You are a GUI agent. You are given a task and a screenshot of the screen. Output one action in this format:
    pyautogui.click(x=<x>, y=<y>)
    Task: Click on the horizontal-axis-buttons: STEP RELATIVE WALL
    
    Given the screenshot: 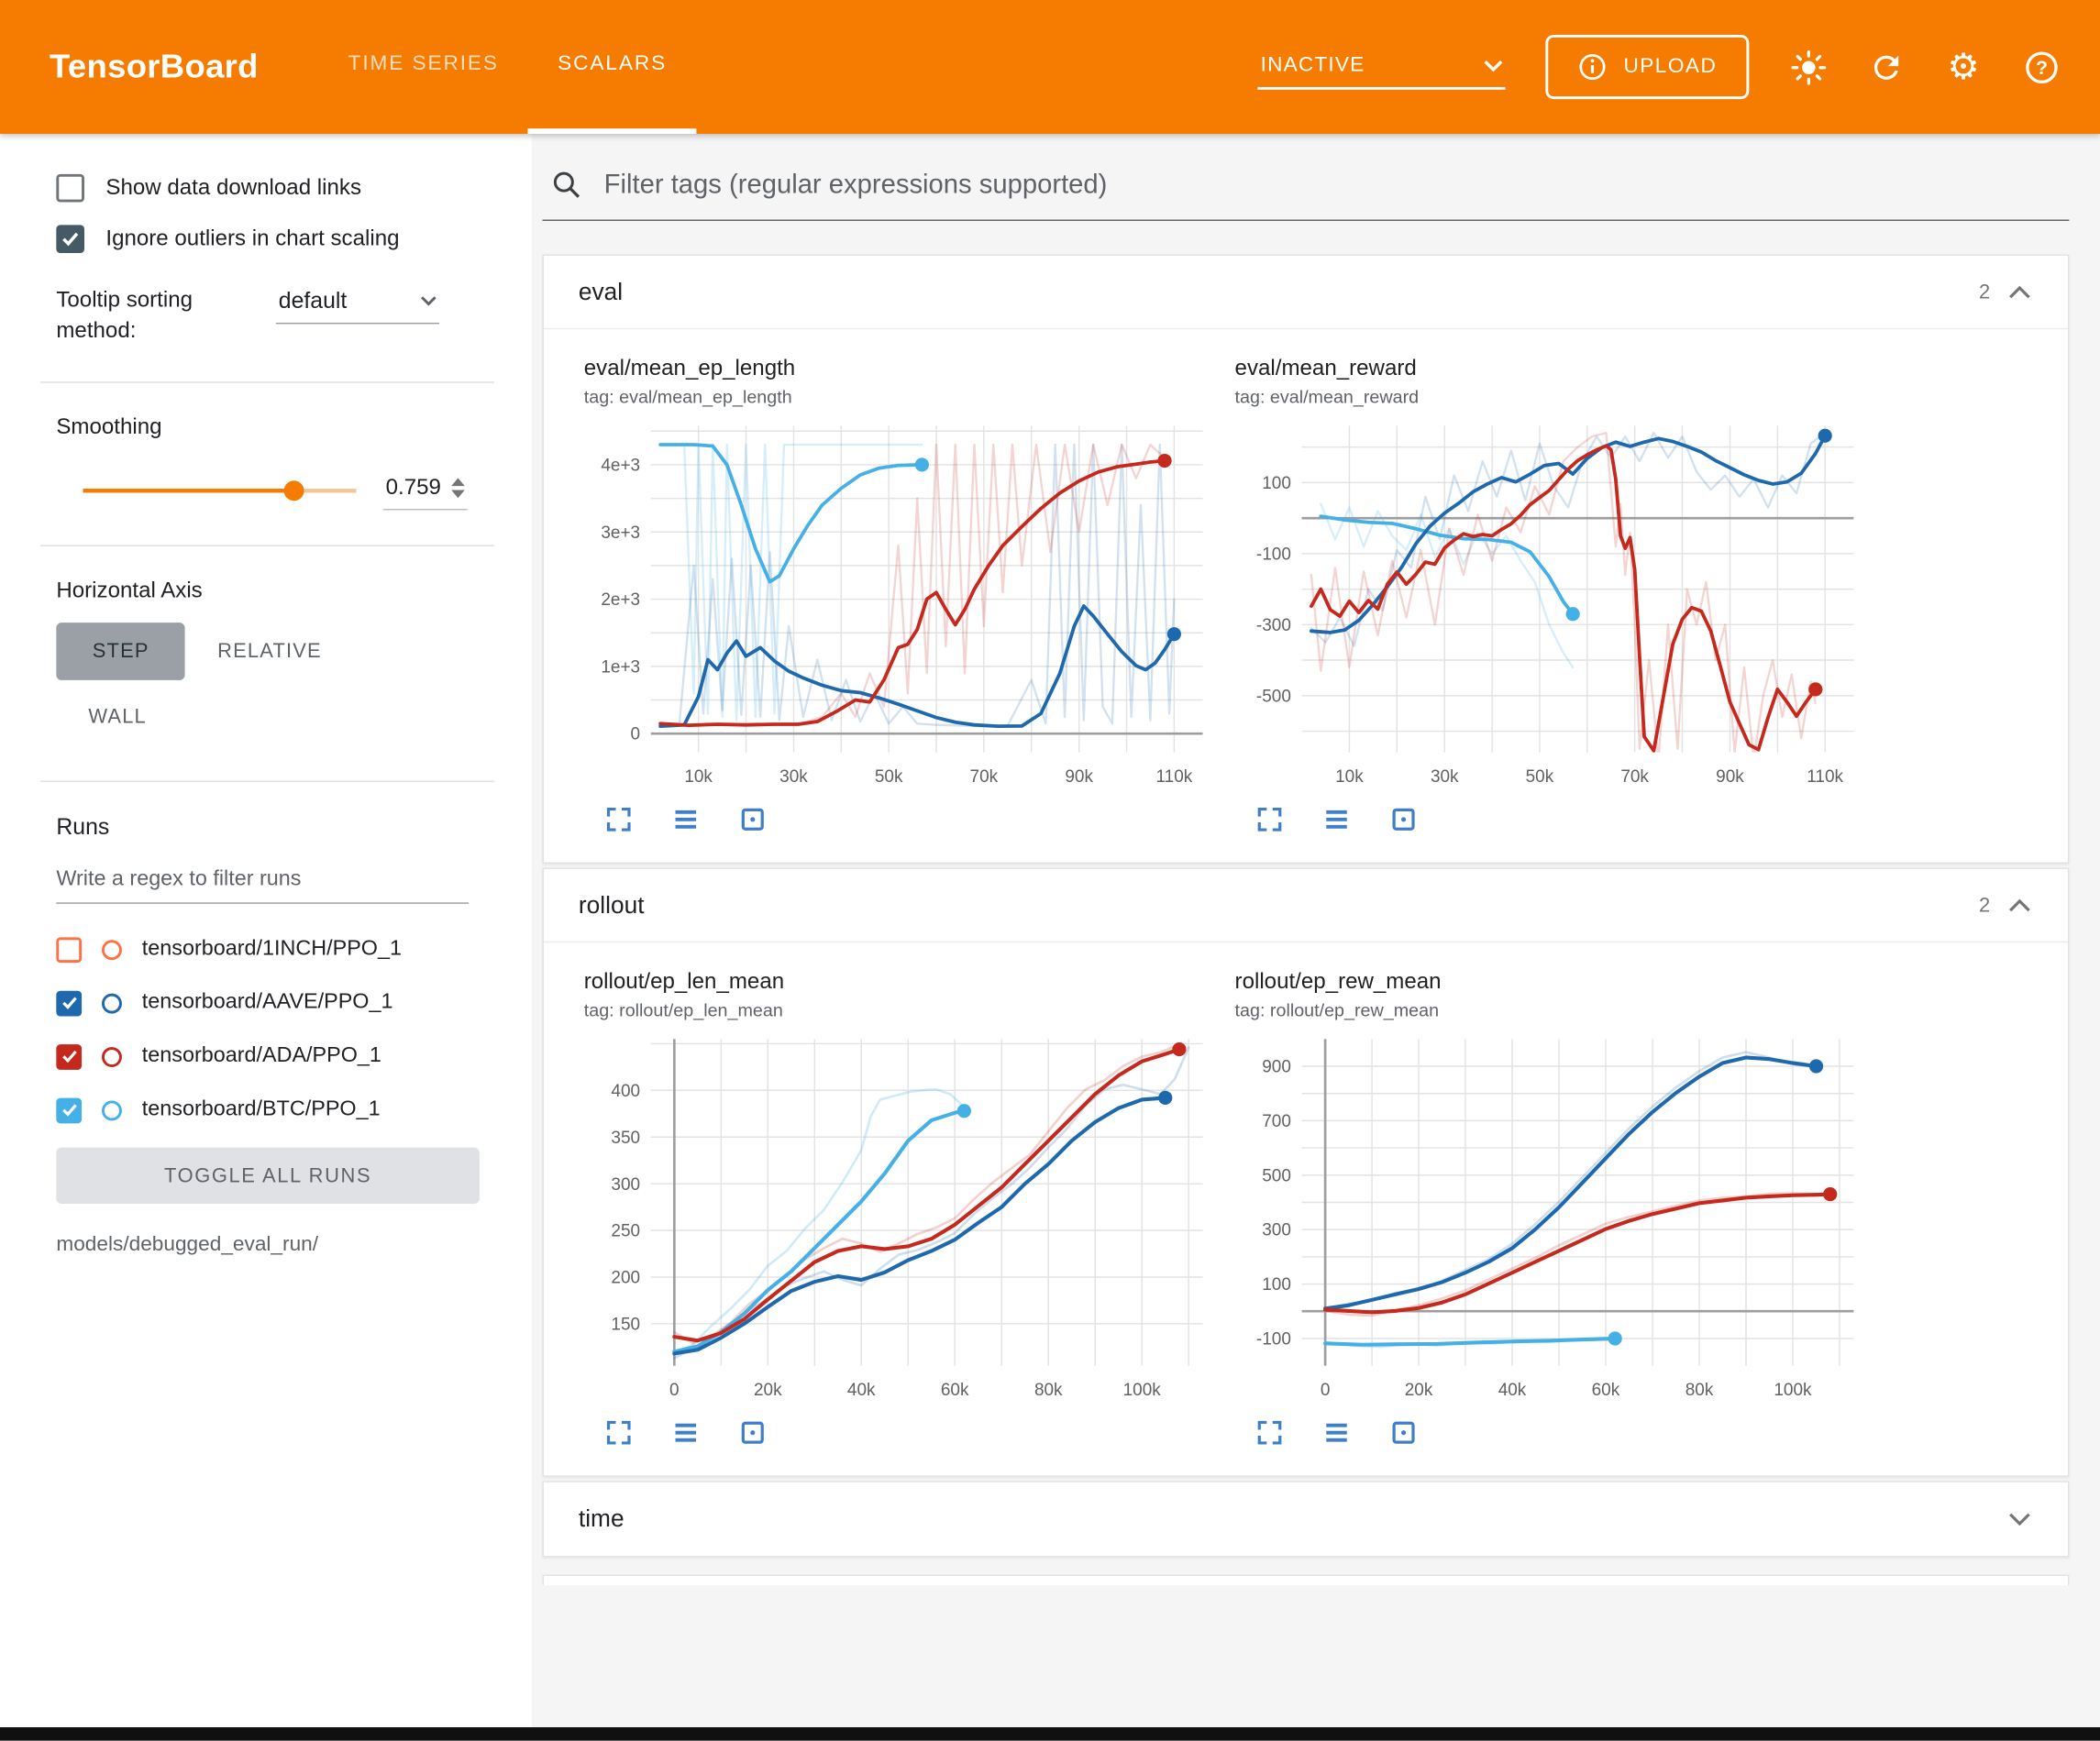 What is the action you would take?
    pyautogui.click(x=236, y=684)
    